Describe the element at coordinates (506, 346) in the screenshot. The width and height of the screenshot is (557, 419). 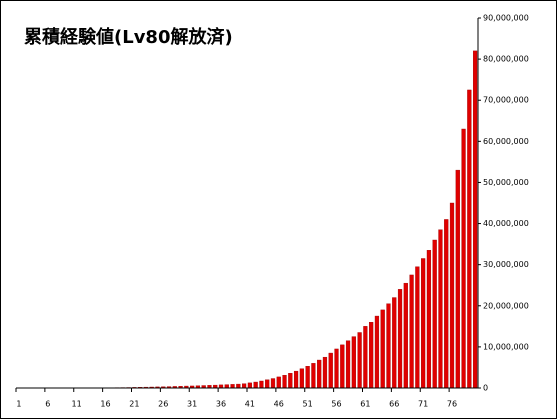
I see `y-tick-label: 10,000,000` at that location.